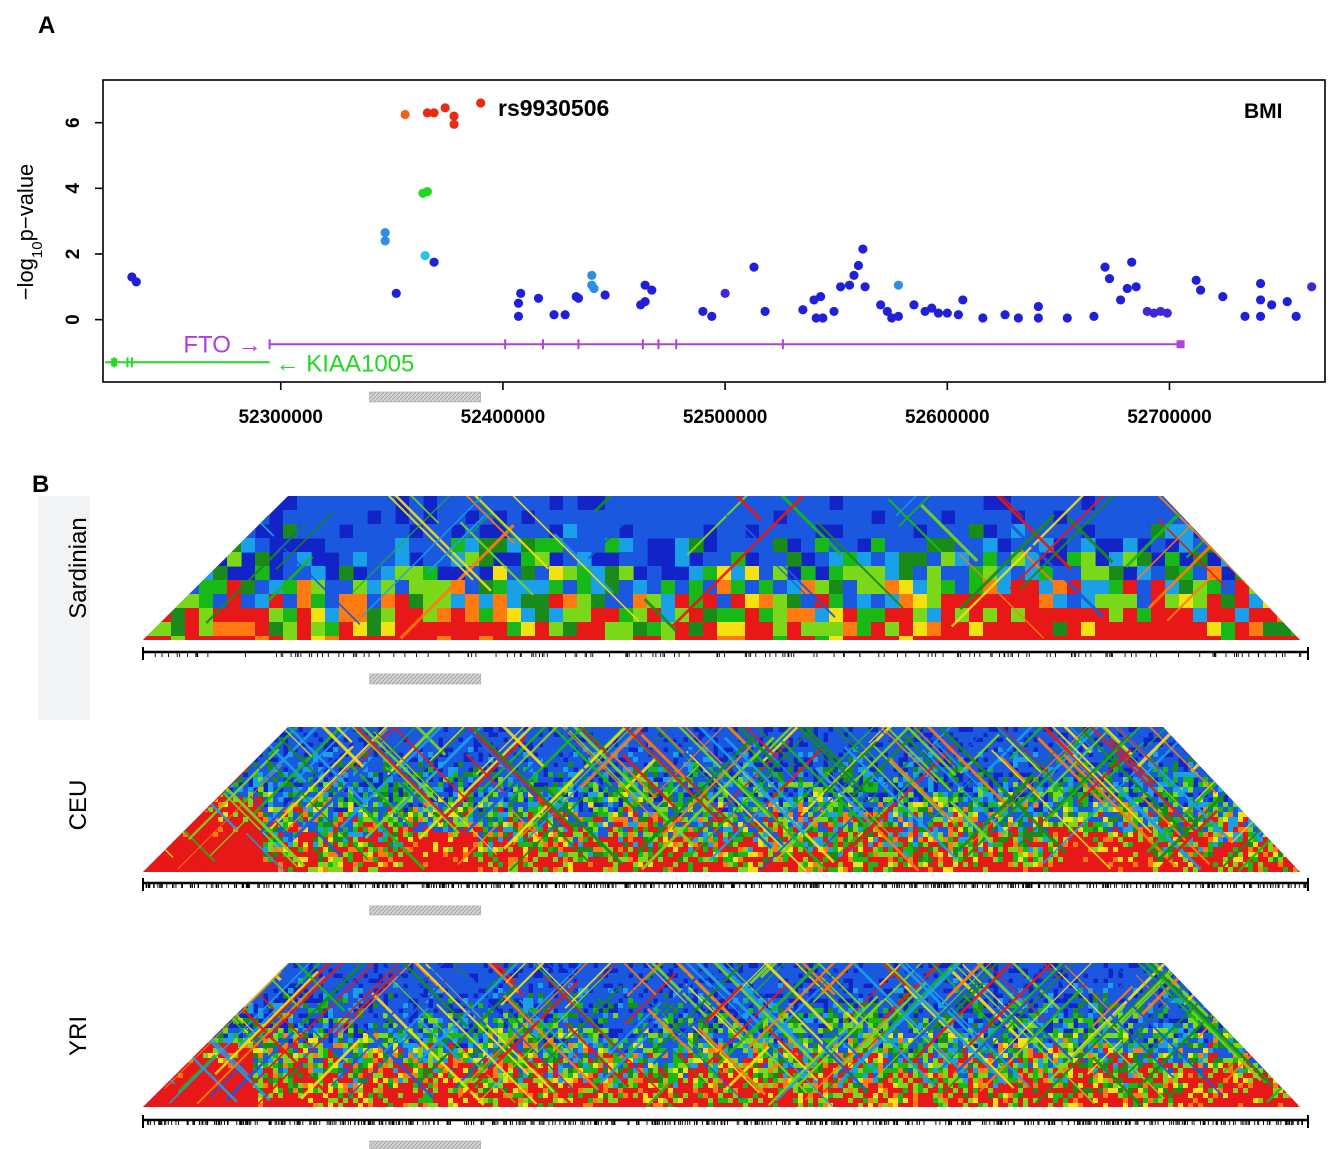  Describe the element at coordinates (725, 653) in the screenshot. I see `snp-position-track-sardinian` at that location.